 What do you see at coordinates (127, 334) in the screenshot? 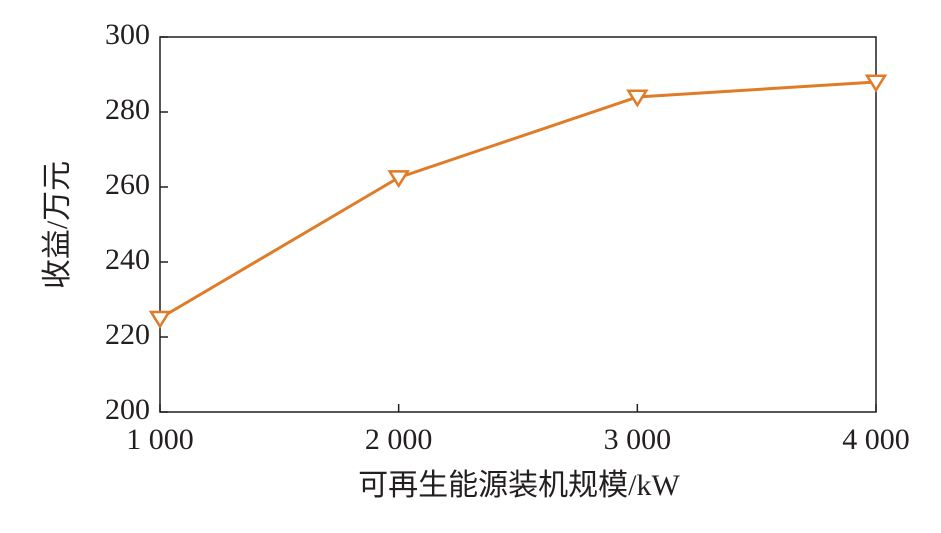
I see `y-tick-label: 220` at bounding box center [127, 334].